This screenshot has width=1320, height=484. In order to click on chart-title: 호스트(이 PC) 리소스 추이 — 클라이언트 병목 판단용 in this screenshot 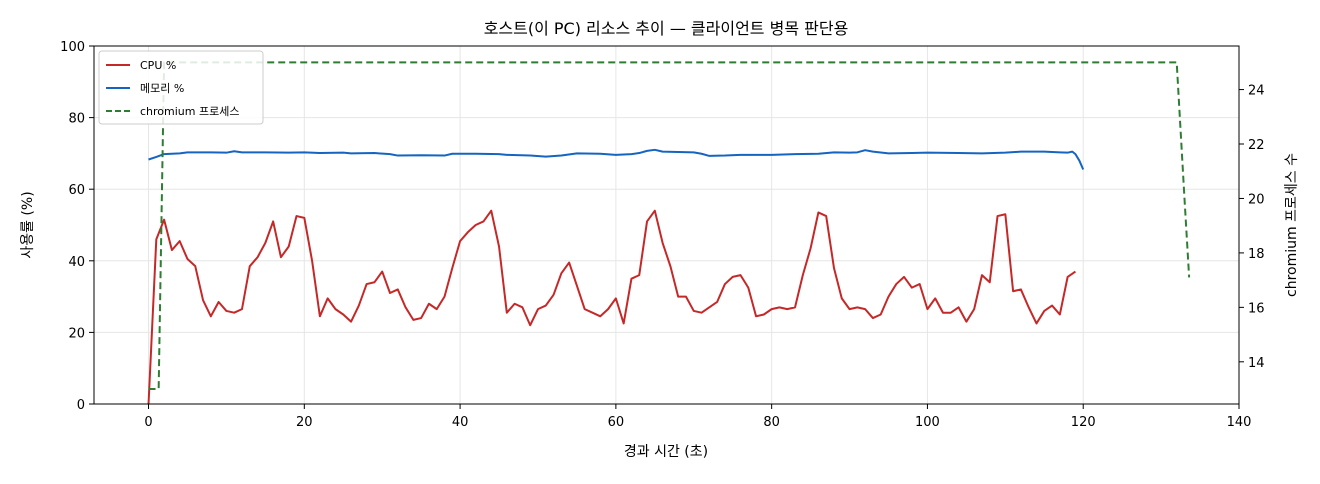, I will do `click(666, 28)`.